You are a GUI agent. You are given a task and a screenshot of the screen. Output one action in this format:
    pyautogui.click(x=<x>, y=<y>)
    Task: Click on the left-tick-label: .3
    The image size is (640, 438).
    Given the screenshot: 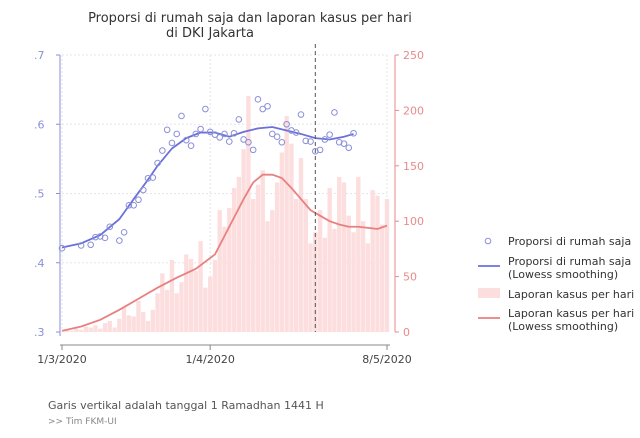 What is the action you would take?
    pyautogui.click(x=39, y=332)
    